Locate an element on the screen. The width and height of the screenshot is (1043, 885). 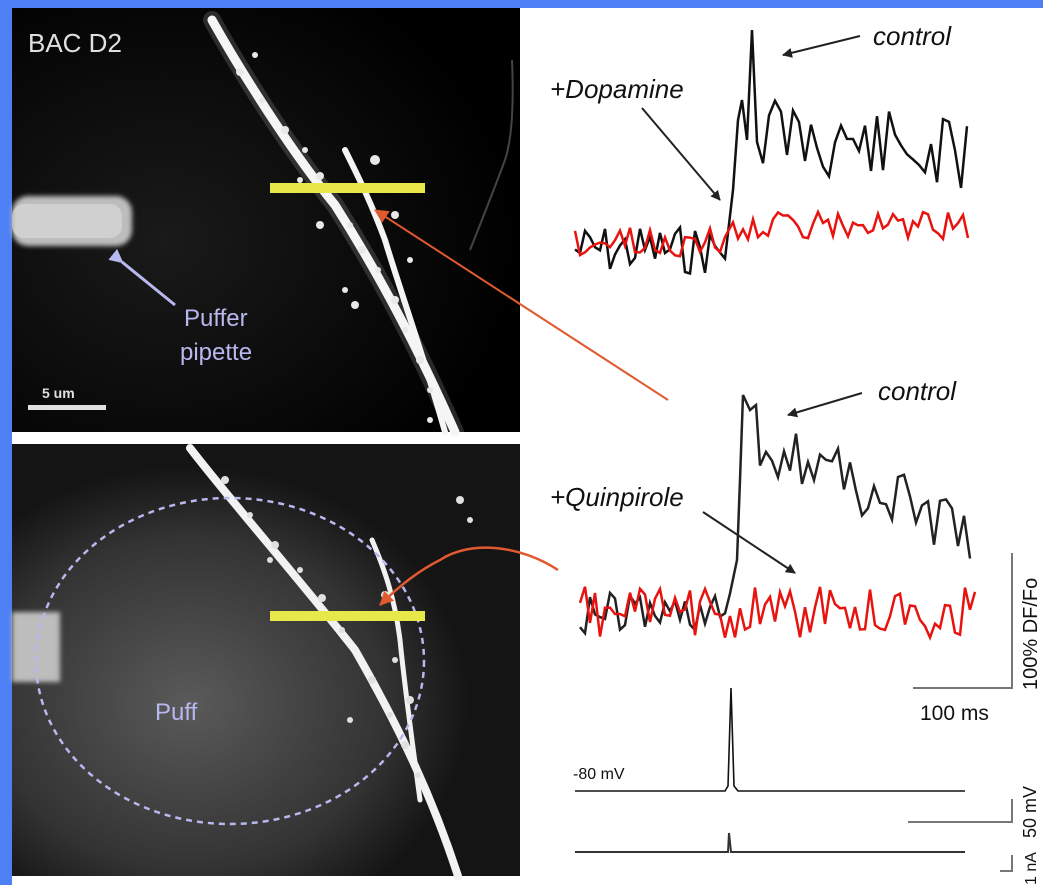
control-label-bottom: control is located at coordinates (917, 391).